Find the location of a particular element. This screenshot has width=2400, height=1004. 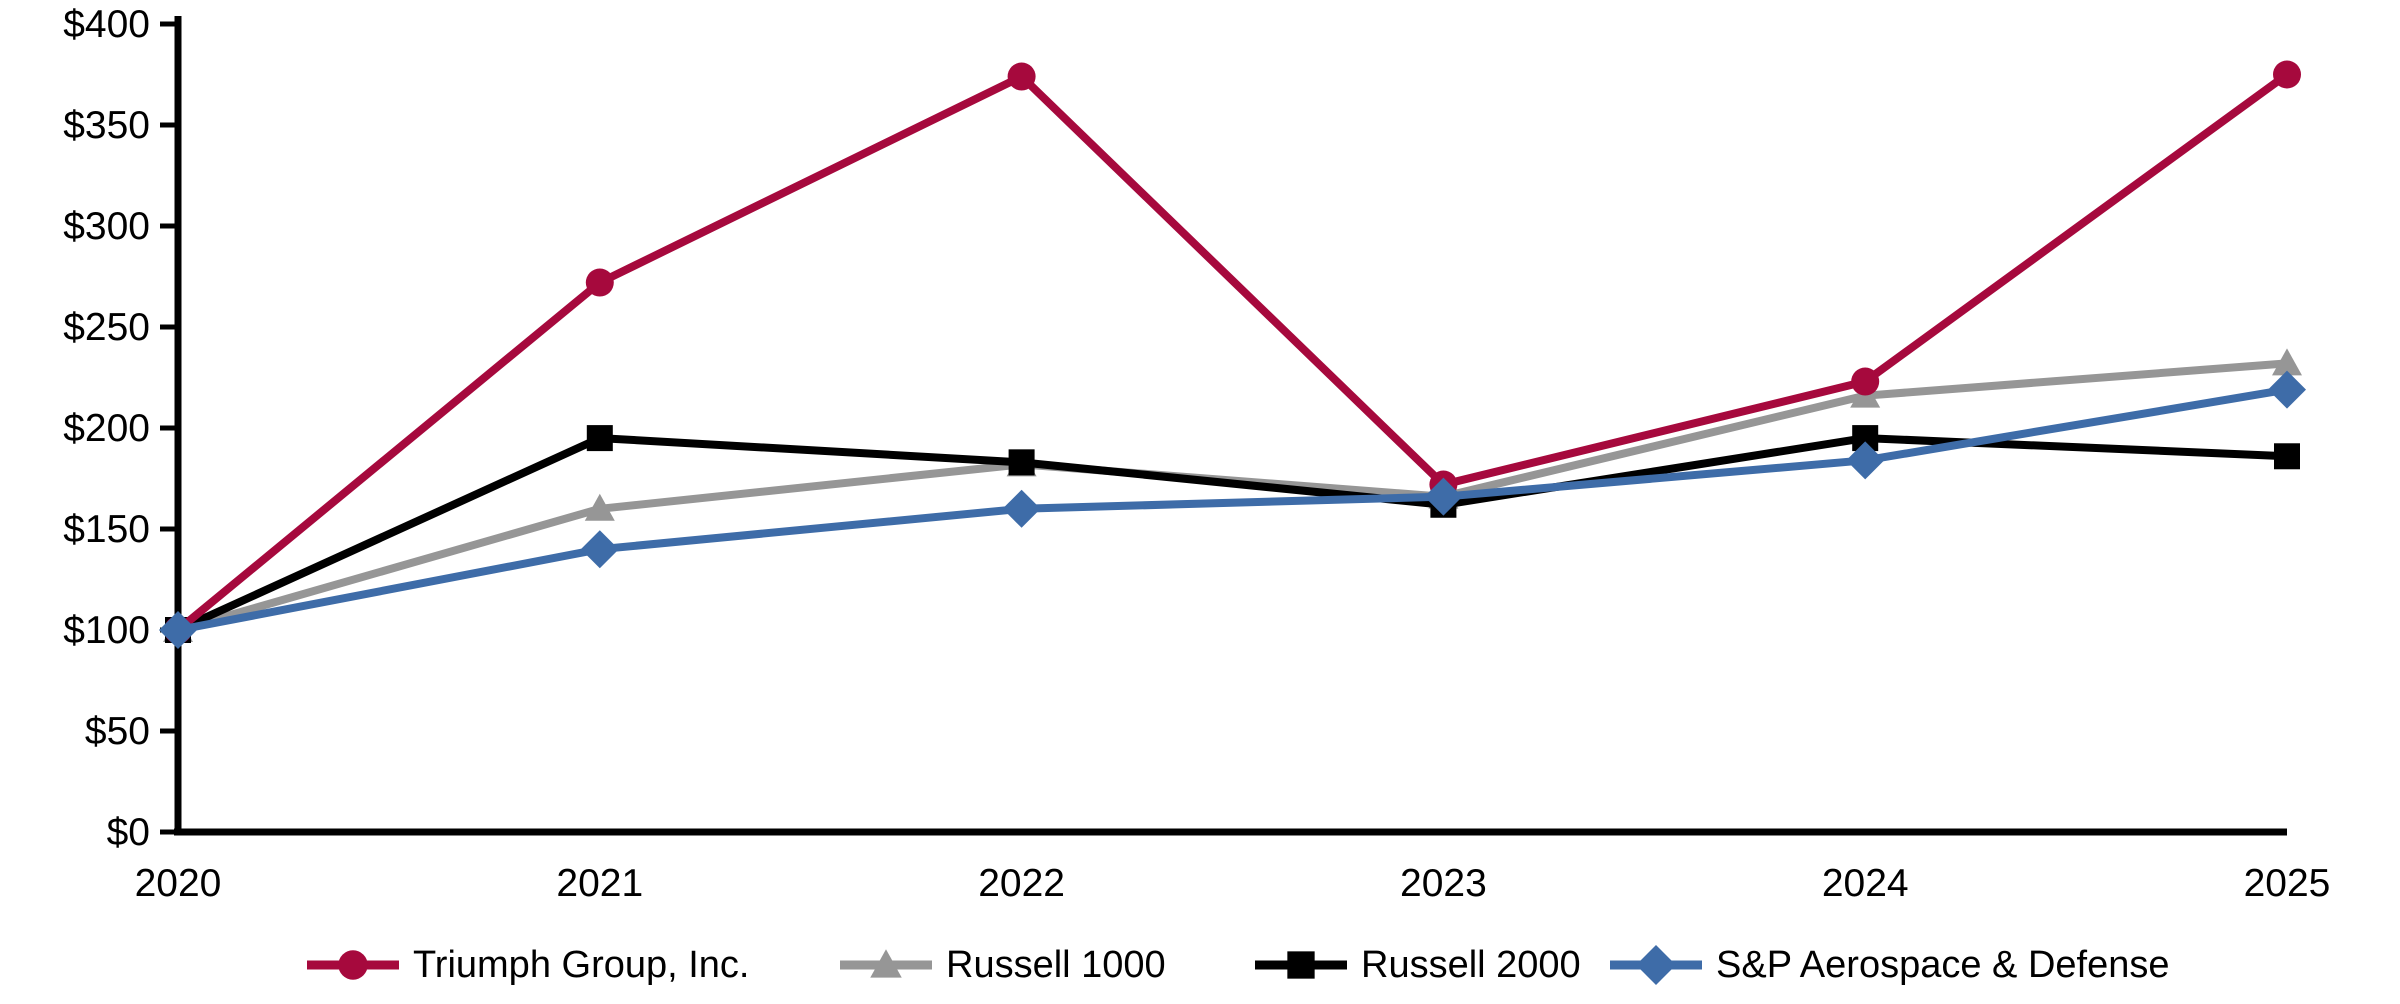

y-axis-label: $150 is located at coordinates (106, 529).